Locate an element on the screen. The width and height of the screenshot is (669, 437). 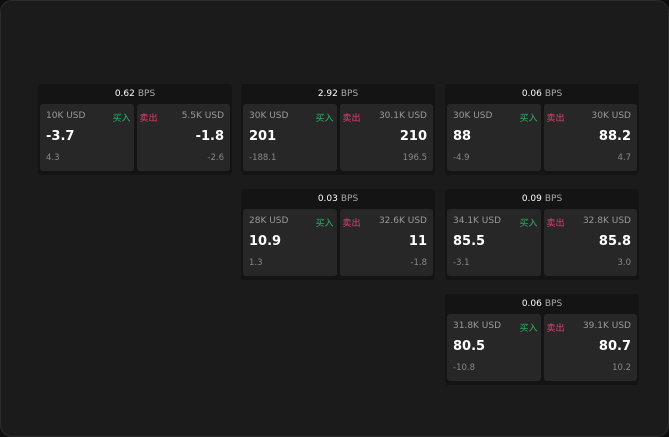
sell-size: 32.8K USD is located at coordinates (606, 221).